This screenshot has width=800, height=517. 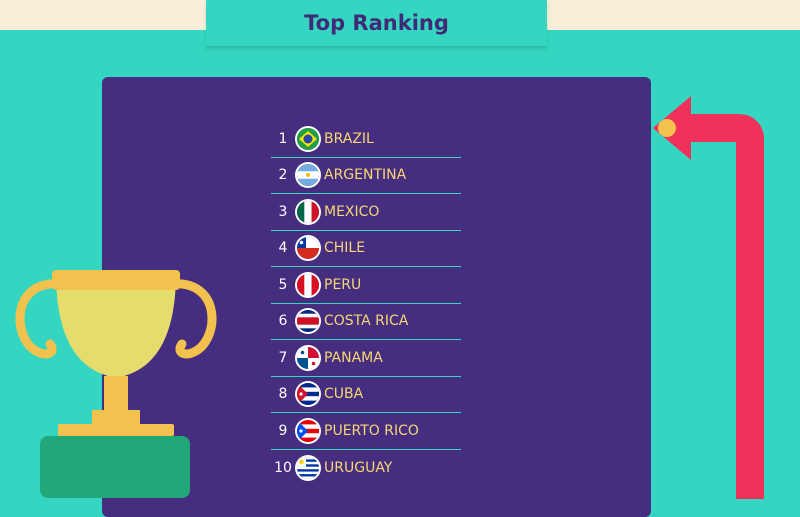 I want to click on uruguay-flag-icon, so click(x=308, y=467).